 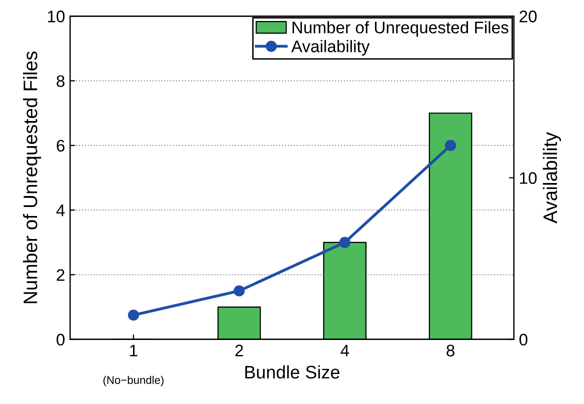 I want to click on legend-label: Availability, so click(x=330, y=48).